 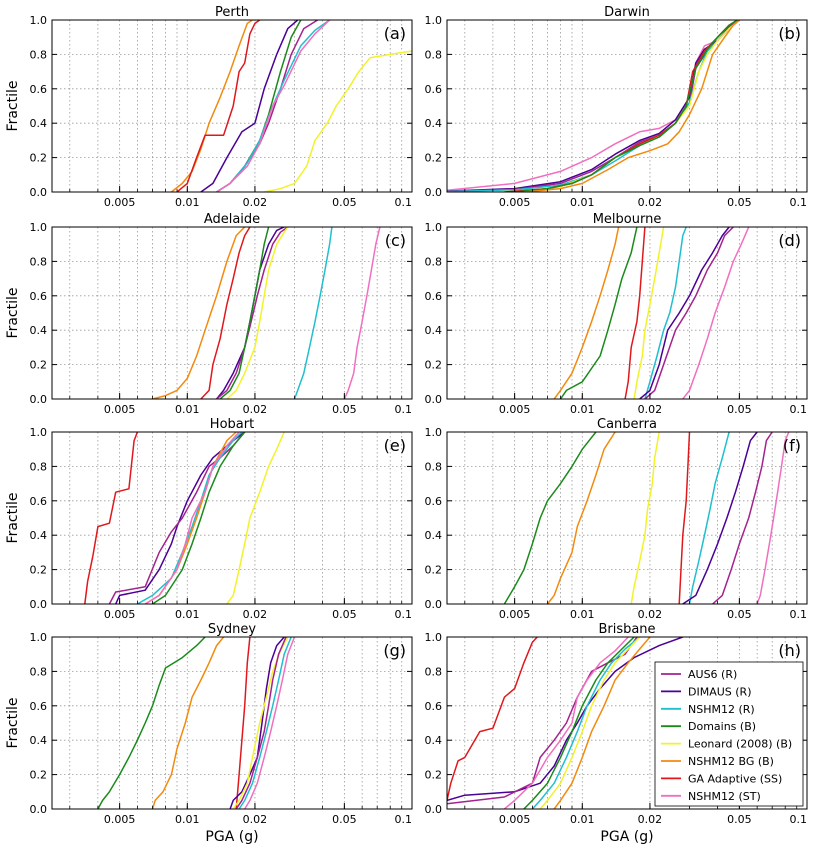 What do you see at coordinates (626, 837) in the screenshot?
I see `x-axis-label: PGA (g)` at bounding box center [626, 837].